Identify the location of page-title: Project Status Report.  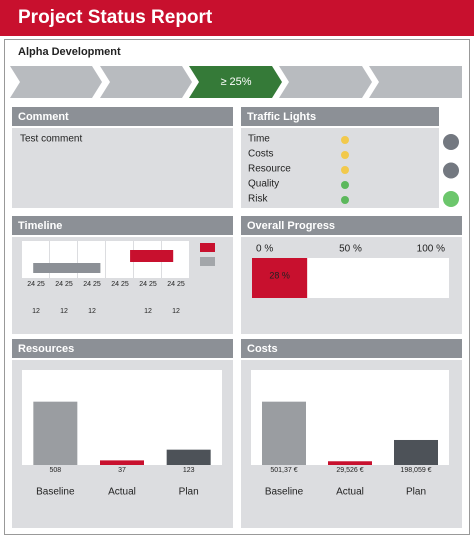
(115, 17).